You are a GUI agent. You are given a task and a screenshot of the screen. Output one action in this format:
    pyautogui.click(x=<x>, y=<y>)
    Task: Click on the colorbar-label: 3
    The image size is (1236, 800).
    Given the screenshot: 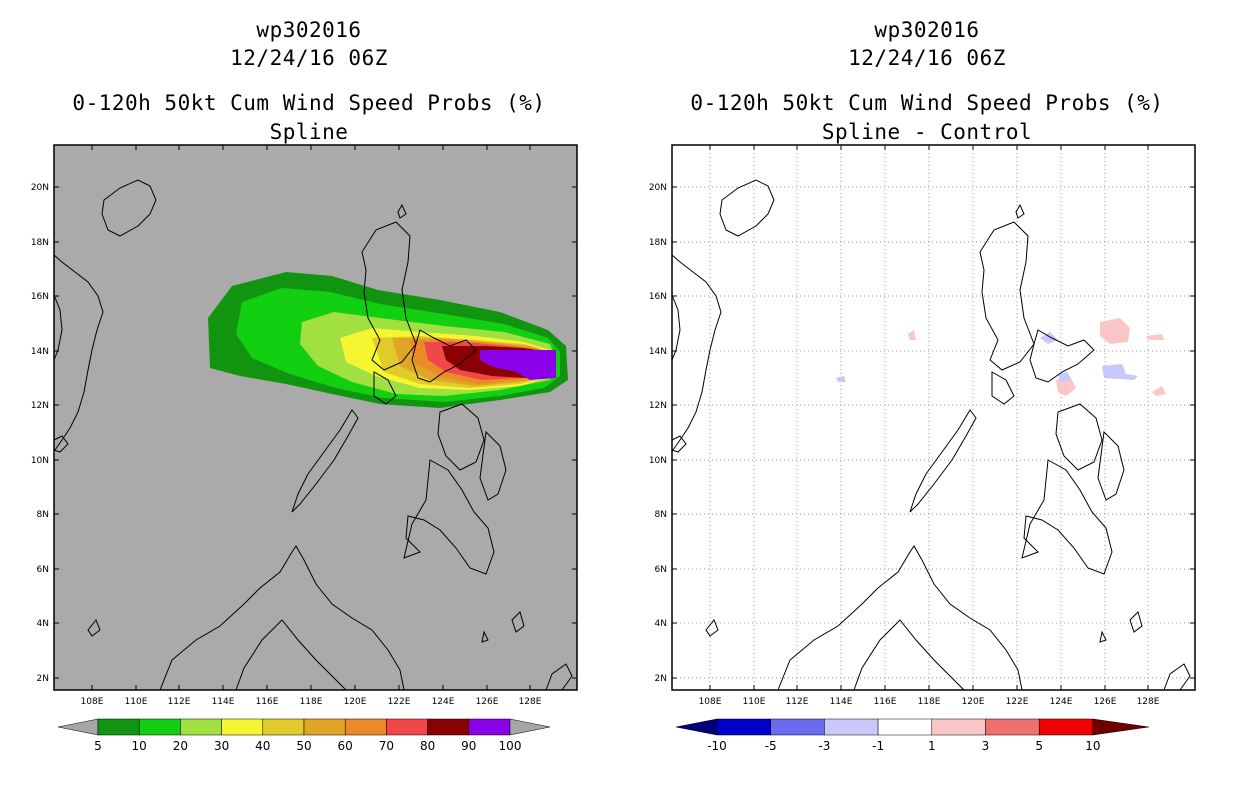 What is the action you would take?
    pyautogui.click(x=986, y=746)
    